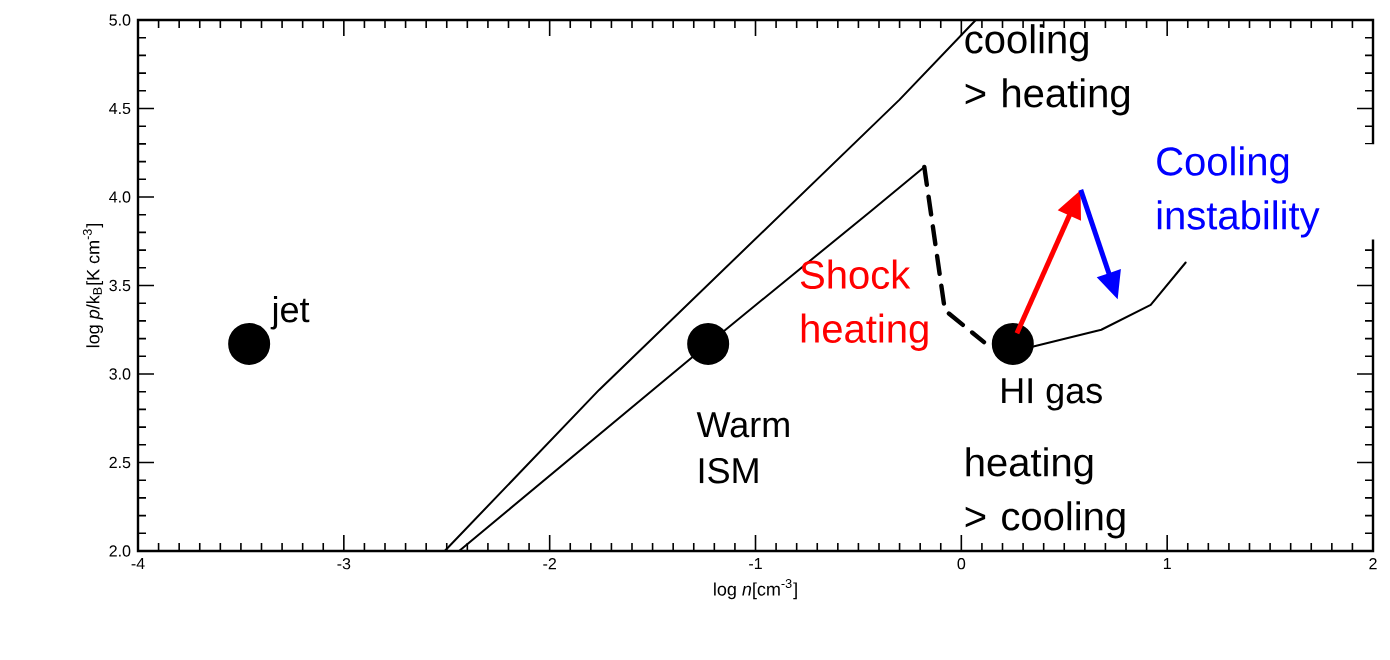  I want to click on annotation: Shock heating, so click(864, 305).